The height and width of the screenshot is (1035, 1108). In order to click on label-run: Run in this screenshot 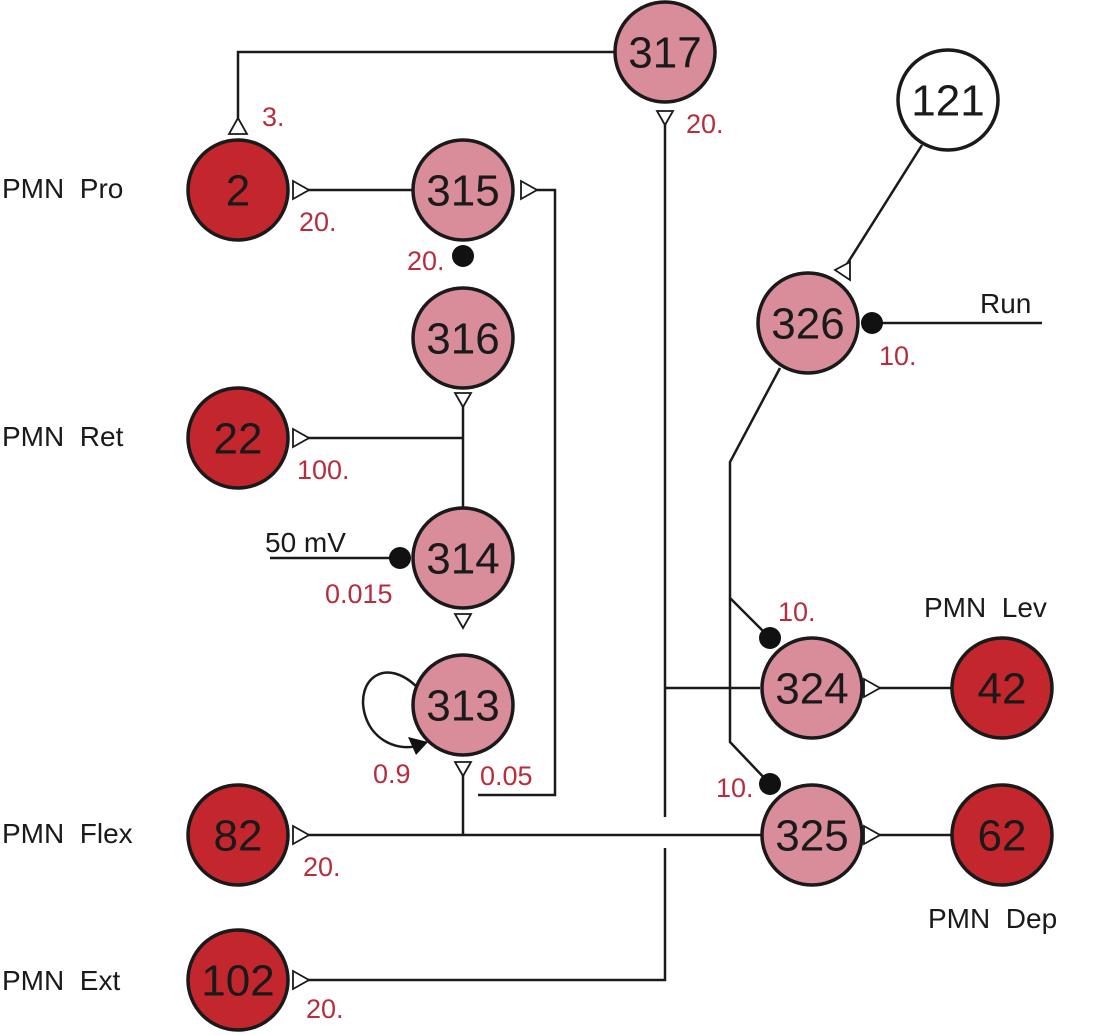, I will do `click(1005, 303)`.